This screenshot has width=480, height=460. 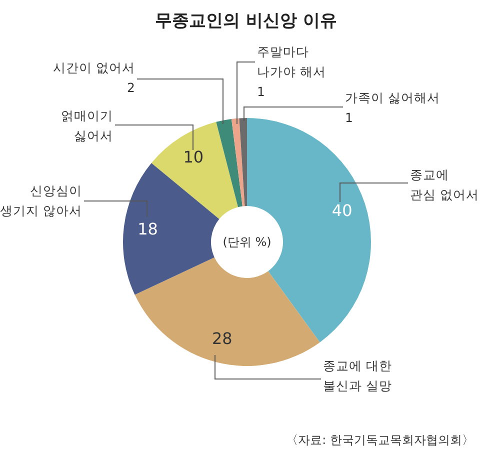 What do you see at coordinates (41, 200) in the screenshot?
I see `slice-label: 신앙심이 생기지 않아서` at bounding box center [41, 200].